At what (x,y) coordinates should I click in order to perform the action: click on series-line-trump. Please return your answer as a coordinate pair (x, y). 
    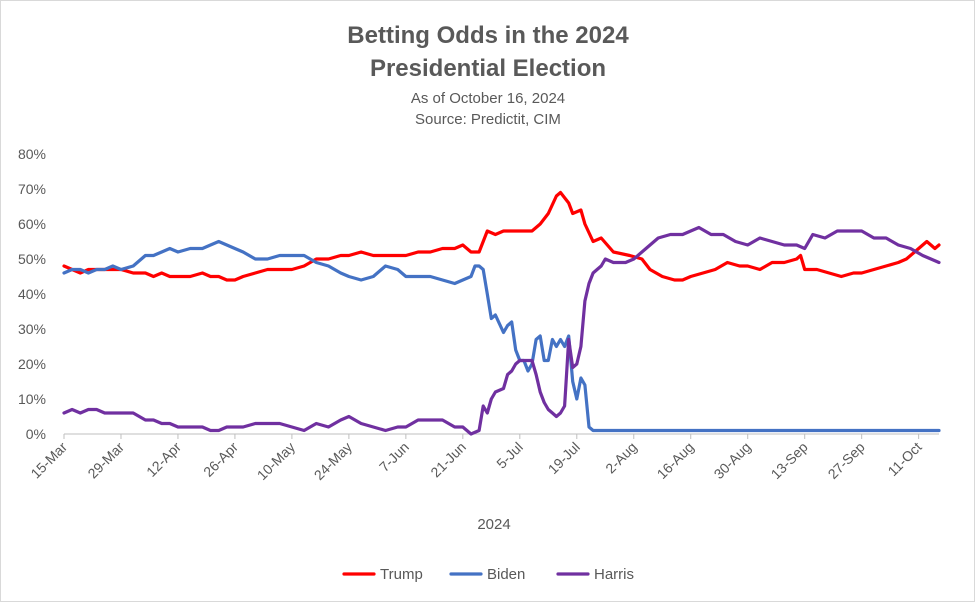
    Looking at the image, I should click on (501, 236).